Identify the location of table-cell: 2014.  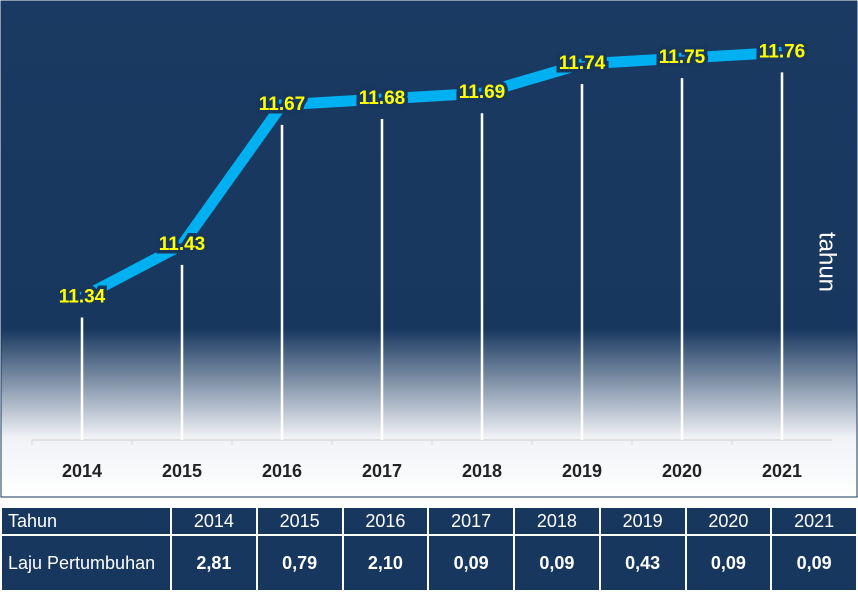
(214, 521).